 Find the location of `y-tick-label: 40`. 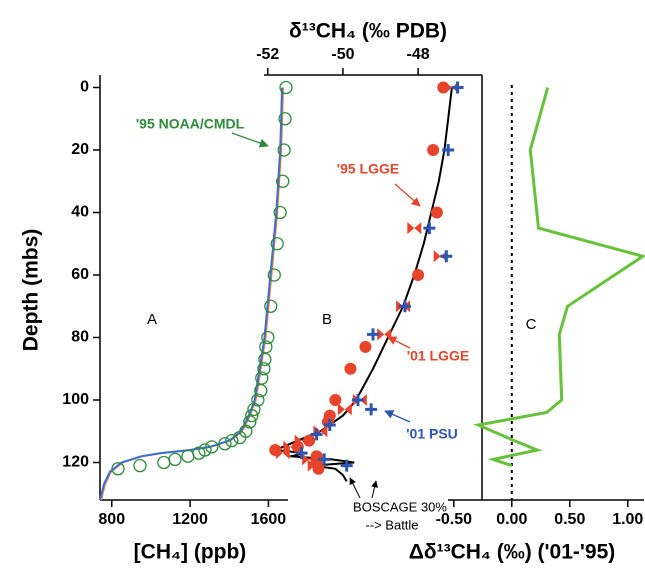

y-tick-label: 40 is located at coordinates (80, 212).